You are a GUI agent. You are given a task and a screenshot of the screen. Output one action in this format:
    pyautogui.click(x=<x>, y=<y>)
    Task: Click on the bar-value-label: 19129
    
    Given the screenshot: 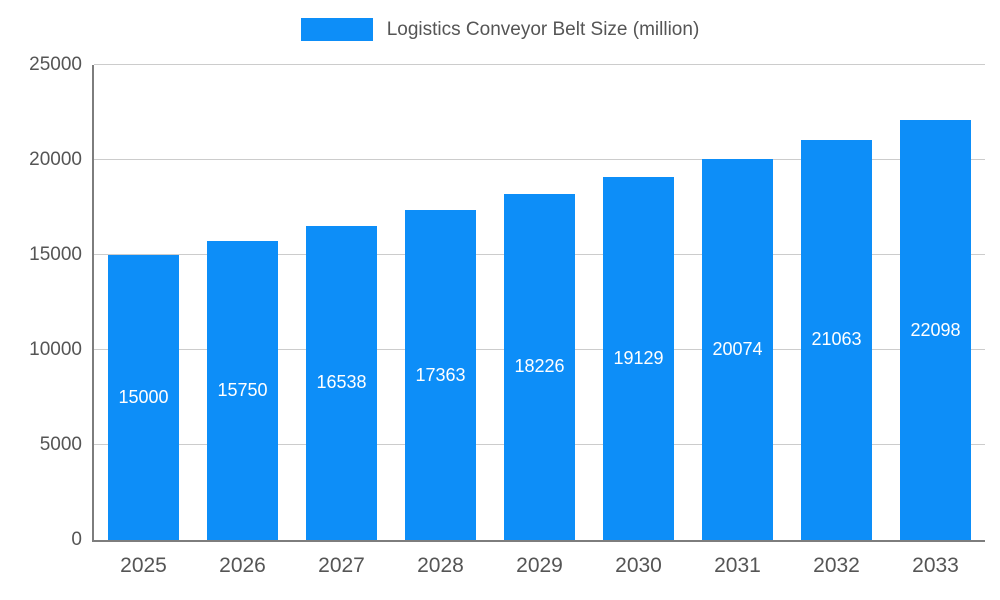 What is the action you would take?
    pyautogui.click(x=638, y=357)
    